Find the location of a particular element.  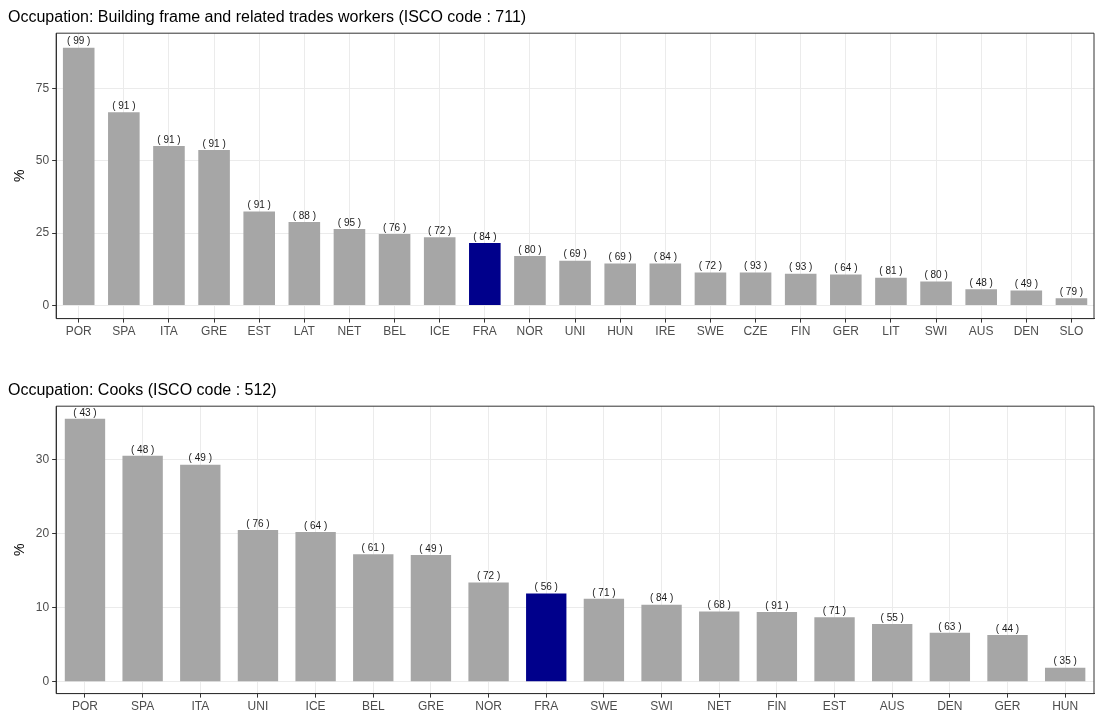

x-tick-label: GER is located at coordinates (1007, 706).